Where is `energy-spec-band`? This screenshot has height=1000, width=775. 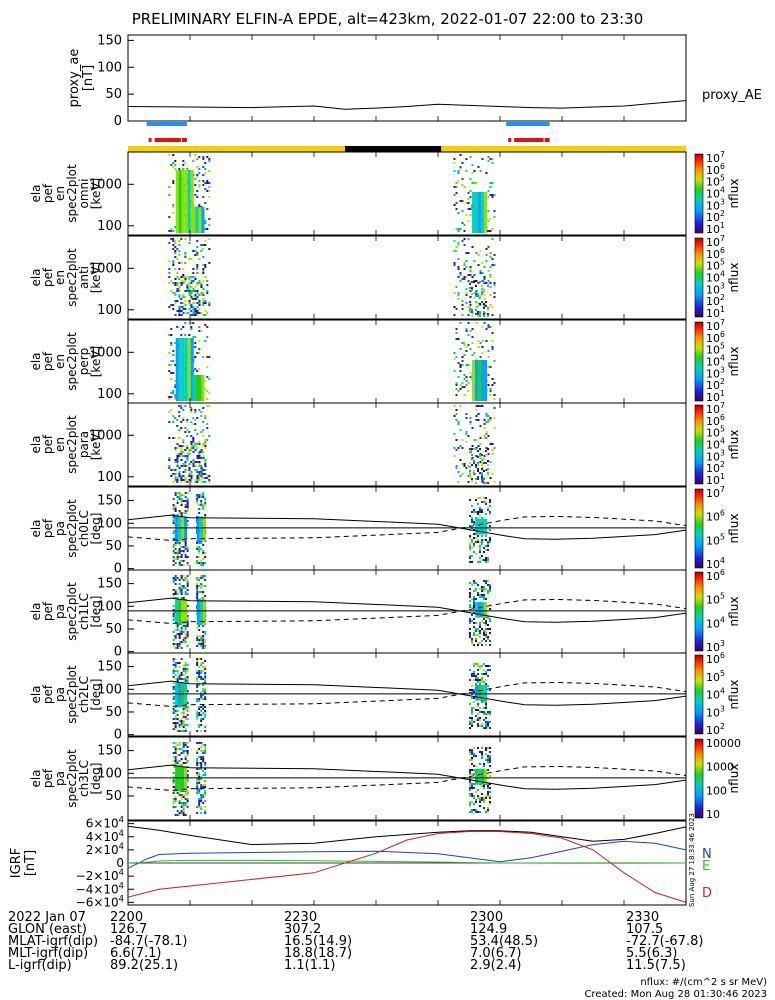
energy-spec-band is located at coordinates (194, 388).